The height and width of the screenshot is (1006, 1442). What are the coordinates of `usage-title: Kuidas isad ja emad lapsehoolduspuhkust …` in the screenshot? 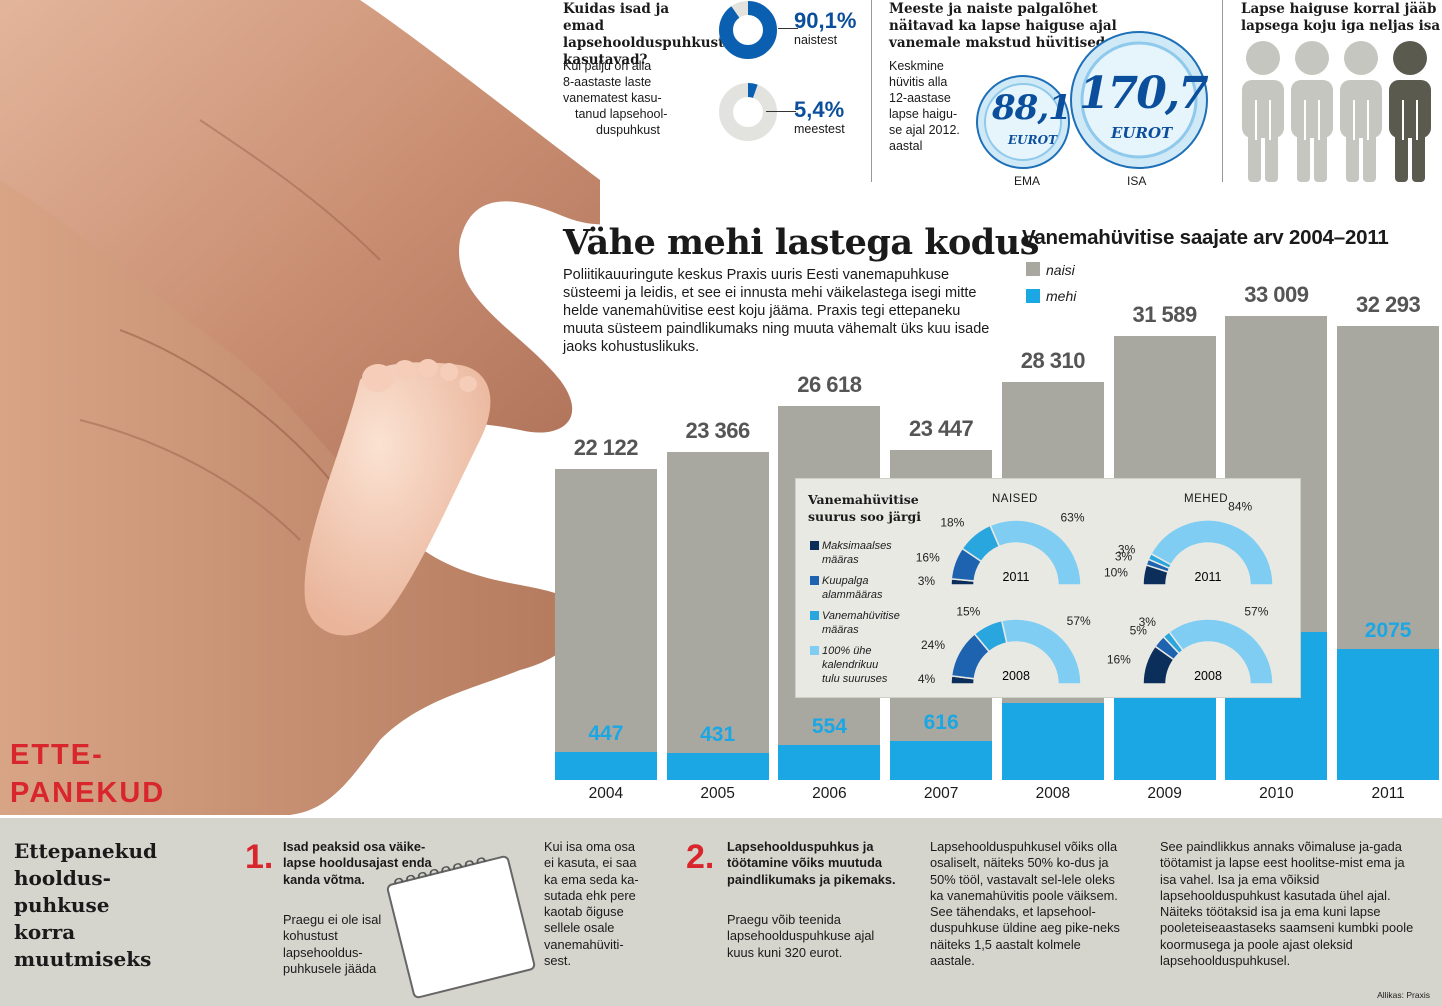 It's located at (644, 34).